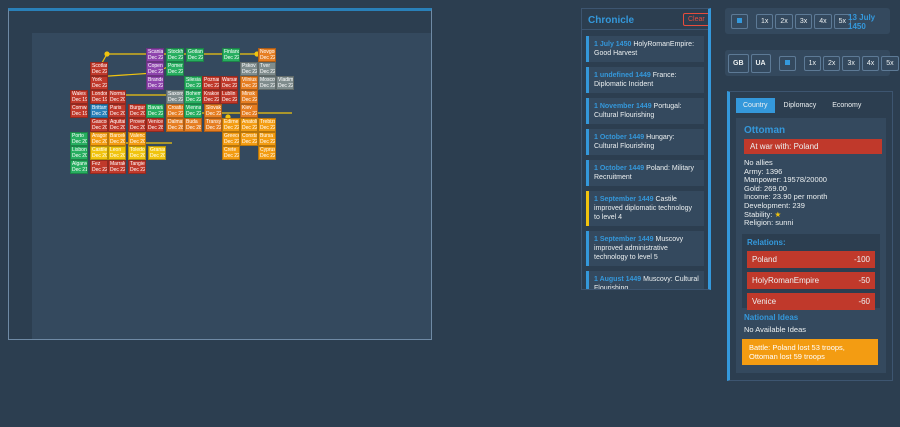 The width and height of the screenshot is (900, 427). Describe the element at coordinates (211, 83) in the screenshot. I see `province: Poznan Dec 22` at that location.